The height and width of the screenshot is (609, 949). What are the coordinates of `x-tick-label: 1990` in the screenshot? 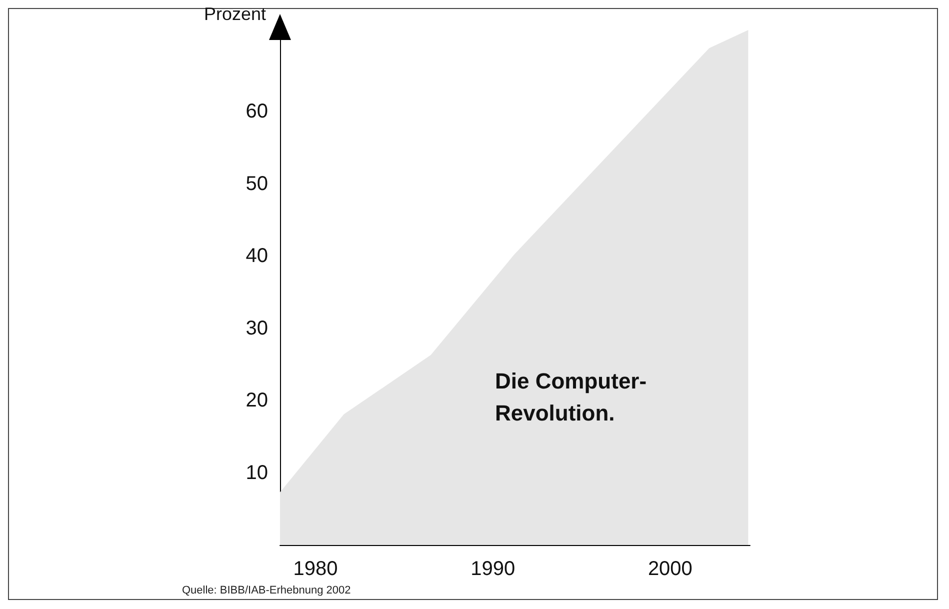 It's located at (493, 569).